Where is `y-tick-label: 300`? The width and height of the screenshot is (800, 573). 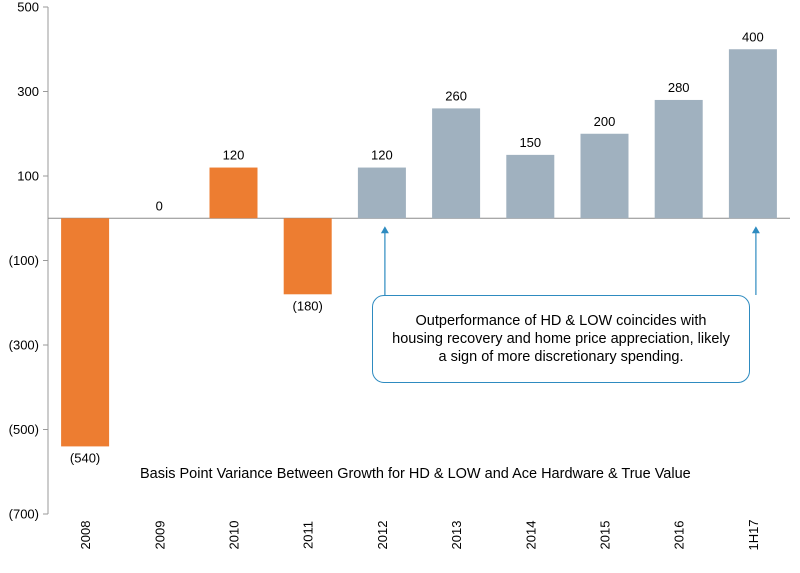 y-tick-label: 300 is located at coordinates (28, 91).